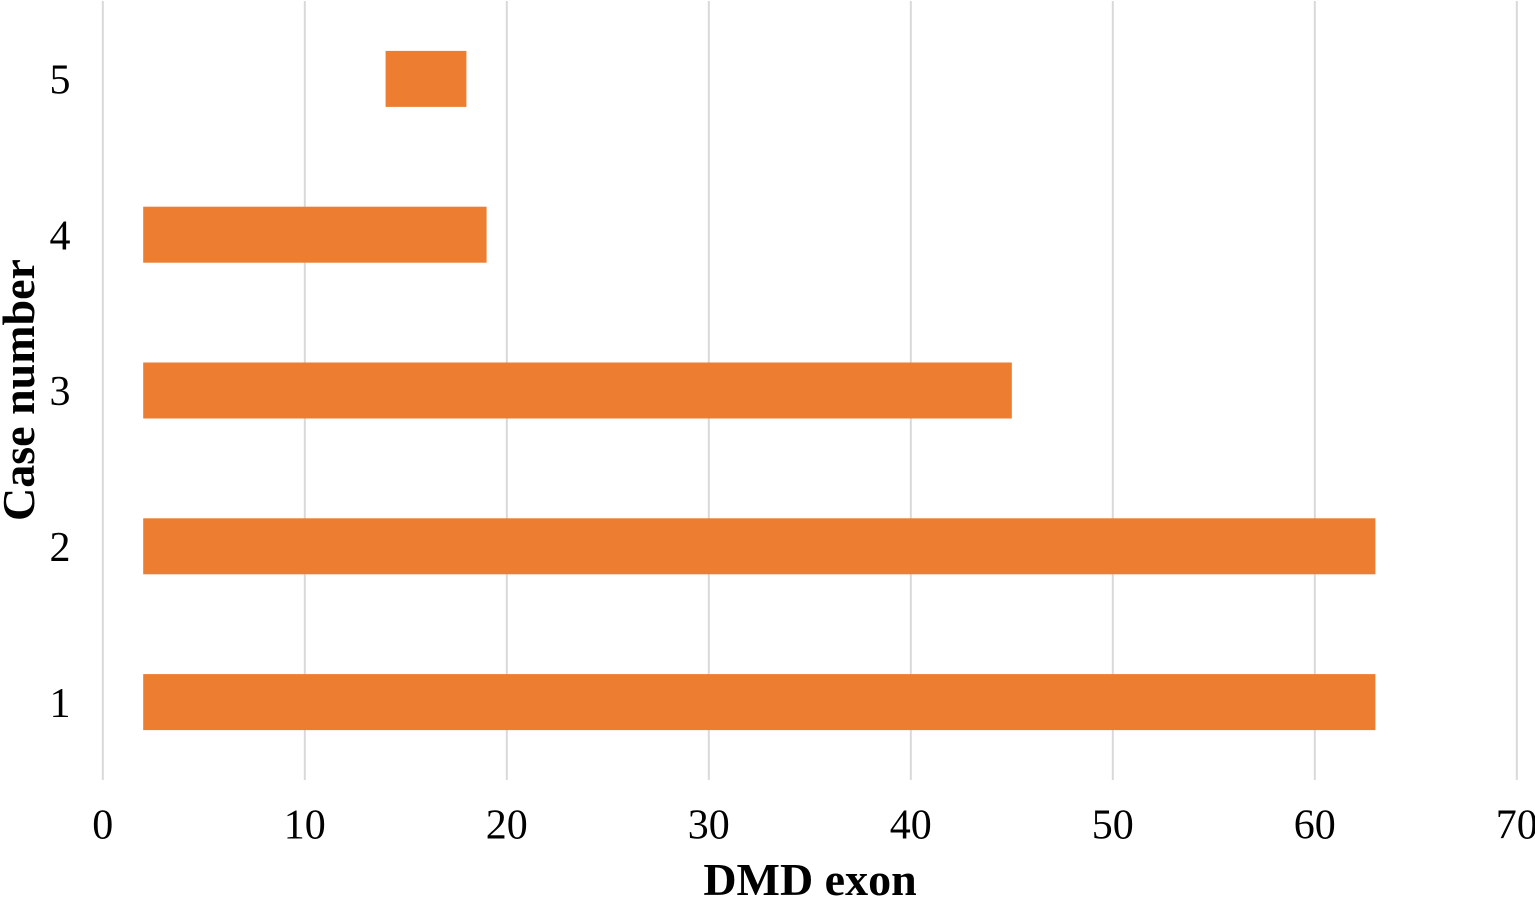 The height and width of the screenshot is (899, 1535). Describe the element at coordinates (809, 876) in the screenshot. I see `x-axis-title: DMD exon` at that location.